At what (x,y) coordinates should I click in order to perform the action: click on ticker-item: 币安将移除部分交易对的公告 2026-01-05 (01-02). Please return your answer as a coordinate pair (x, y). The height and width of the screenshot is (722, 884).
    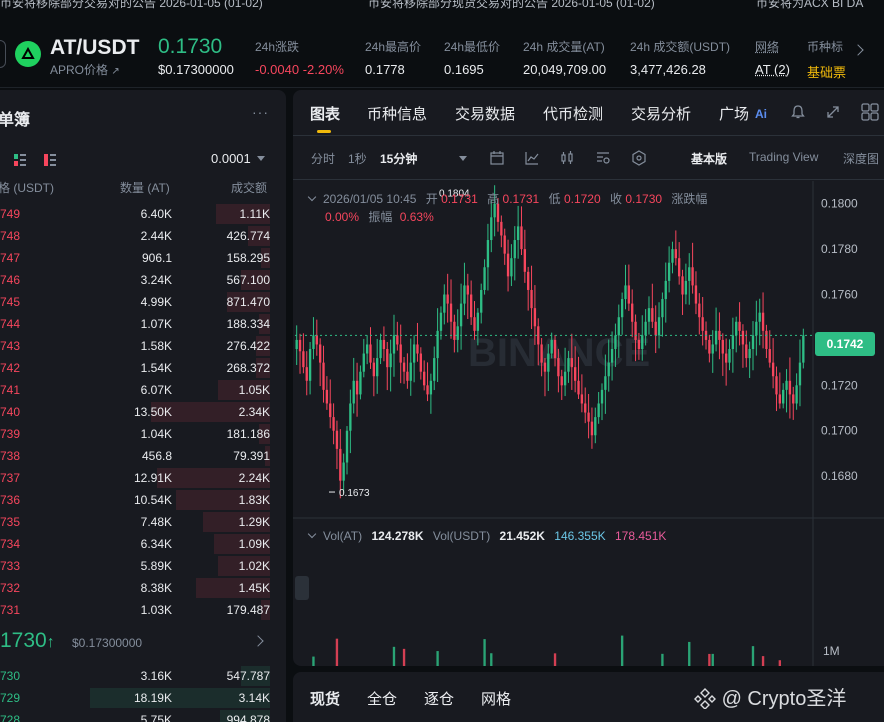
    Looking at the image, I should click on (131, 5).